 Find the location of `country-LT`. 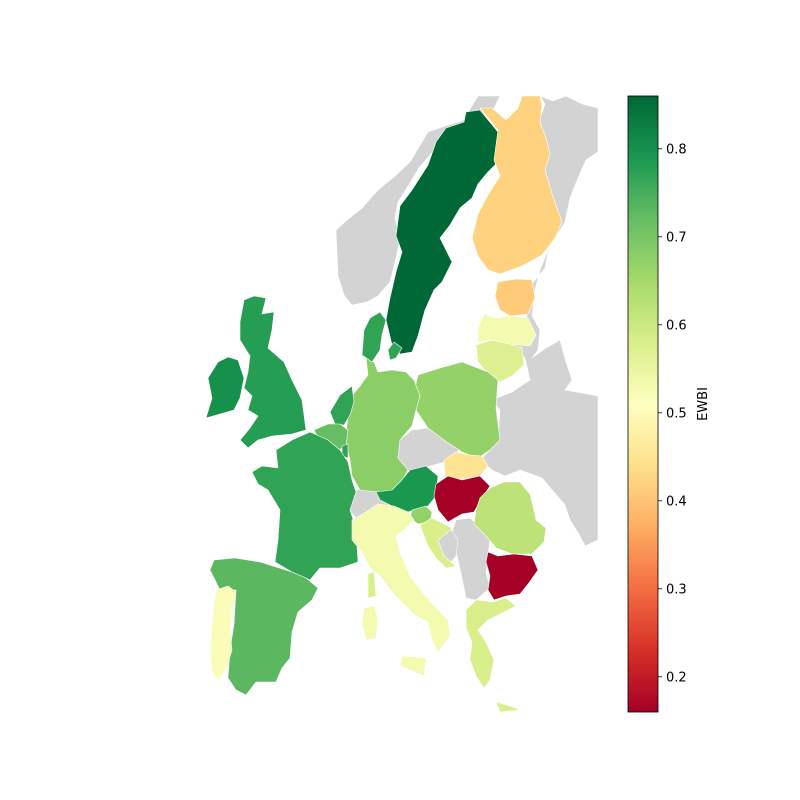

country-LT is located at coordinates (500, 361).